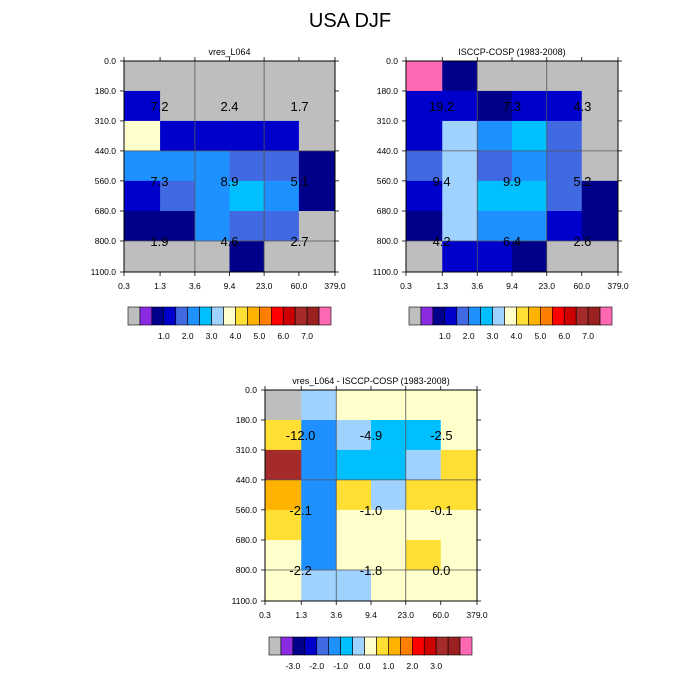 Image resolution: width=700 pixels, height=700 pixels. I want to click on y-tick-label: 1100.0, so click(104, 272).